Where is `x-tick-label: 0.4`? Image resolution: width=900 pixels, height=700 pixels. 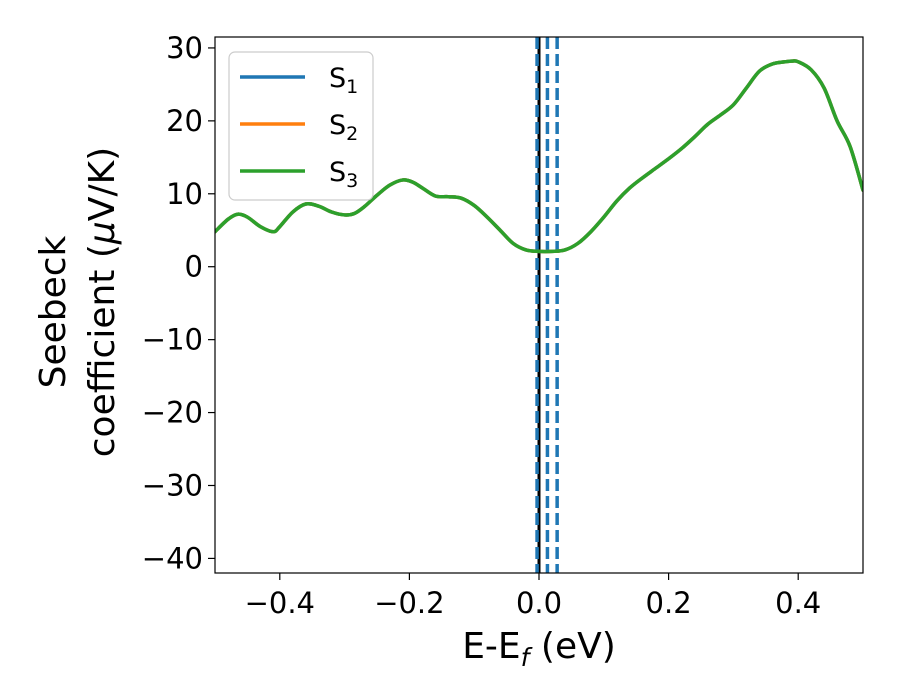
x-tick-label: 0.4 is located at coordinates (798, 603).